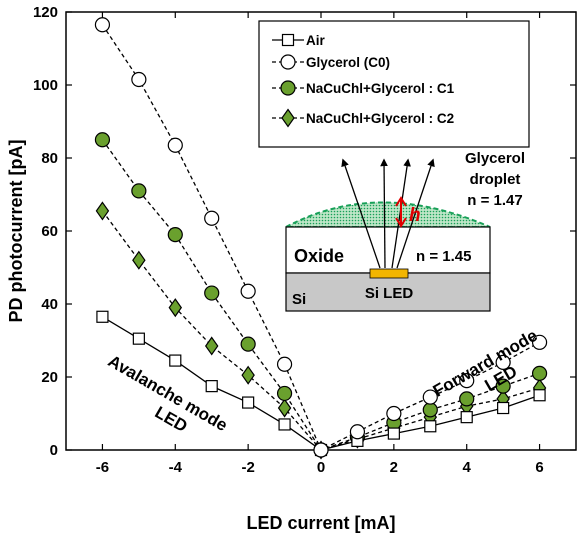 This screenshot has width=582, height=539. What do you see at coordinates (49, 158) in the screenshot?
I see `y-tick-label: 80` at bounding box center [49, 158].